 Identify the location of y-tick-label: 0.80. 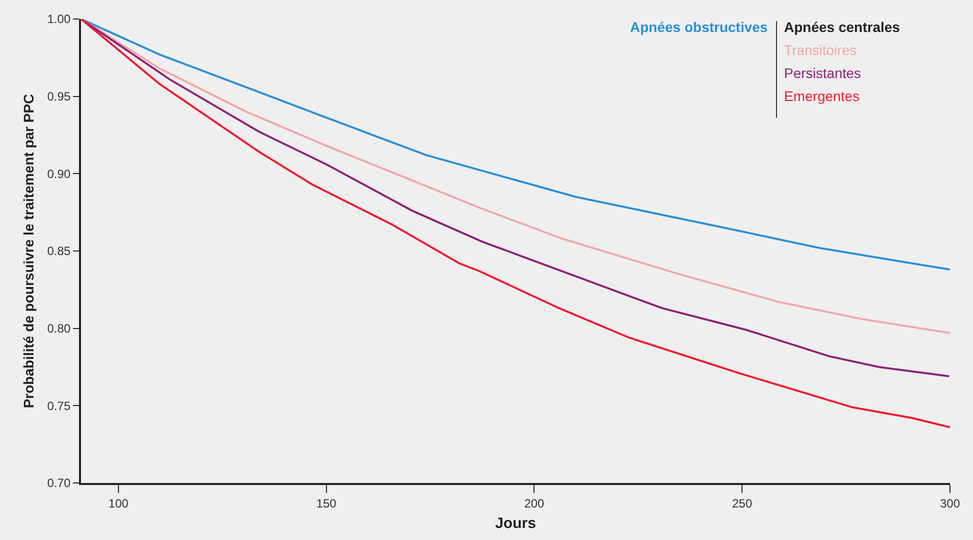
(59, 329).